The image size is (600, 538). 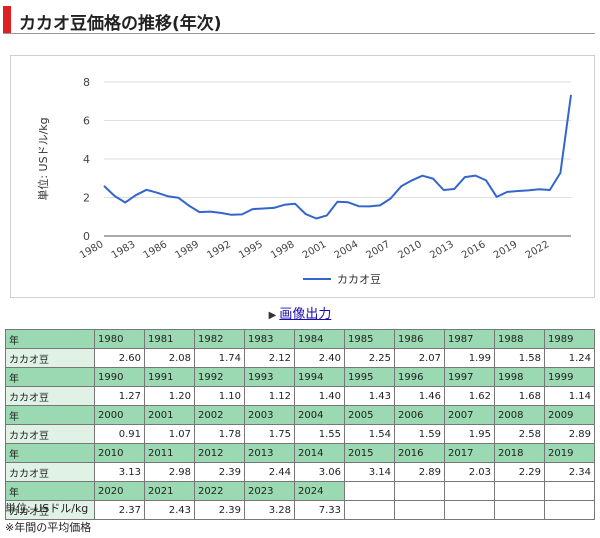 I want to click on x-tick-label: 2022, so click(x=538, y=250).